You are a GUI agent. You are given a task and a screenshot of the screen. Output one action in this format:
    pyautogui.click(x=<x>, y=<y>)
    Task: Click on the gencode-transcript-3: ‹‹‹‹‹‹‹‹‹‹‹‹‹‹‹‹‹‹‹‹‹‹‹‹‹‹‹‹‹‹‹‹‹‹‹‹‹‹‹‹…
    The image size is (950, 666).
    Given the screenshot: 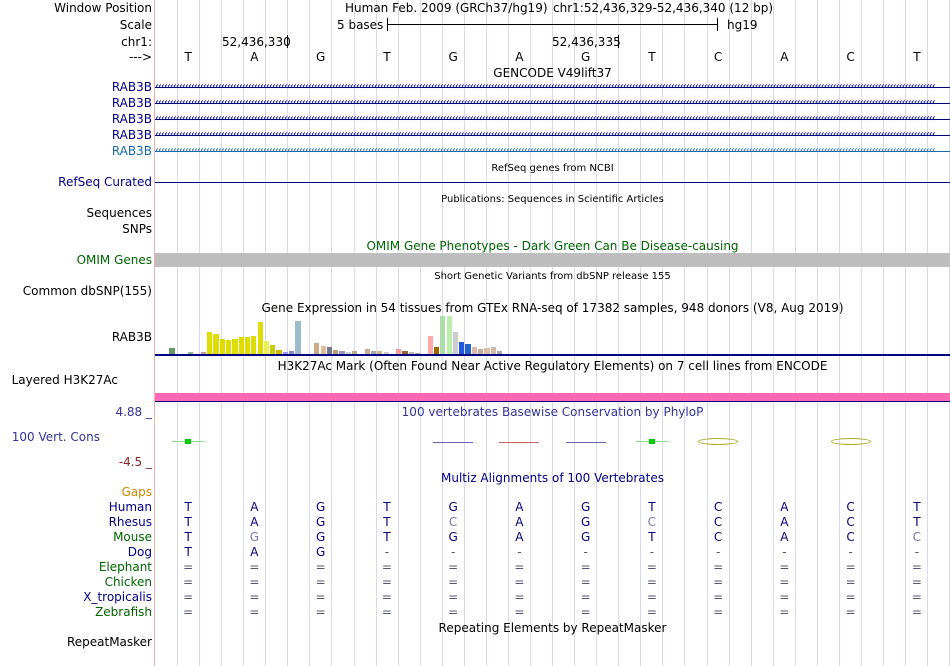 What is the action you would take?
    pyautogui.click(x=552, y=119)
    